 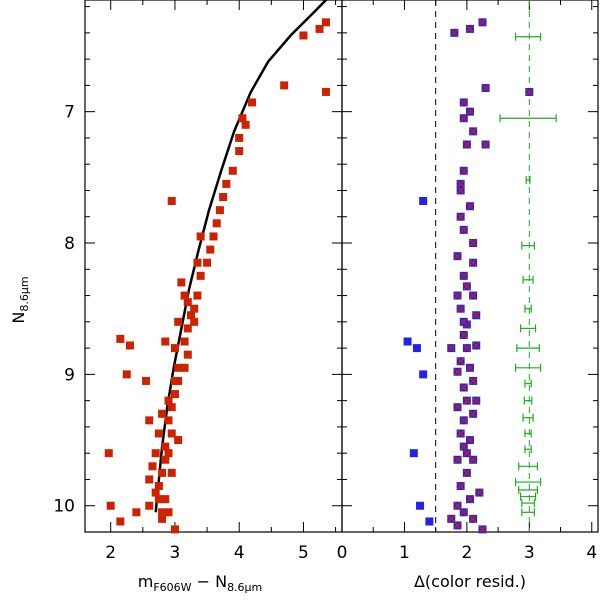 I want to click on y-axis-title: N8.6μm, so click(x=20, y=299).